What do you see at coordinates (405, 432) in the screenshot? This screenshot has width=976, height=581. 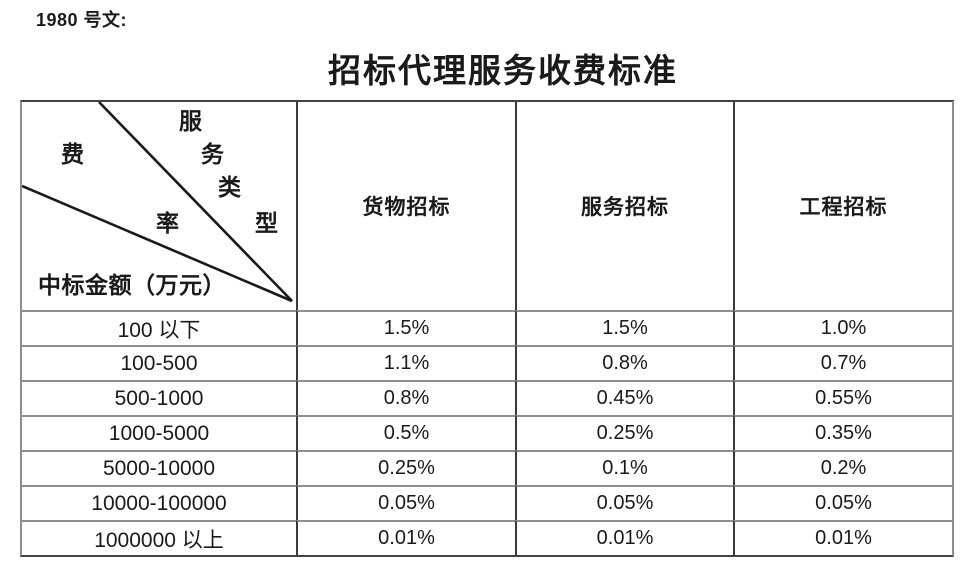 I see `rate-cell: 0.5%` at bounding box center [405, 432].